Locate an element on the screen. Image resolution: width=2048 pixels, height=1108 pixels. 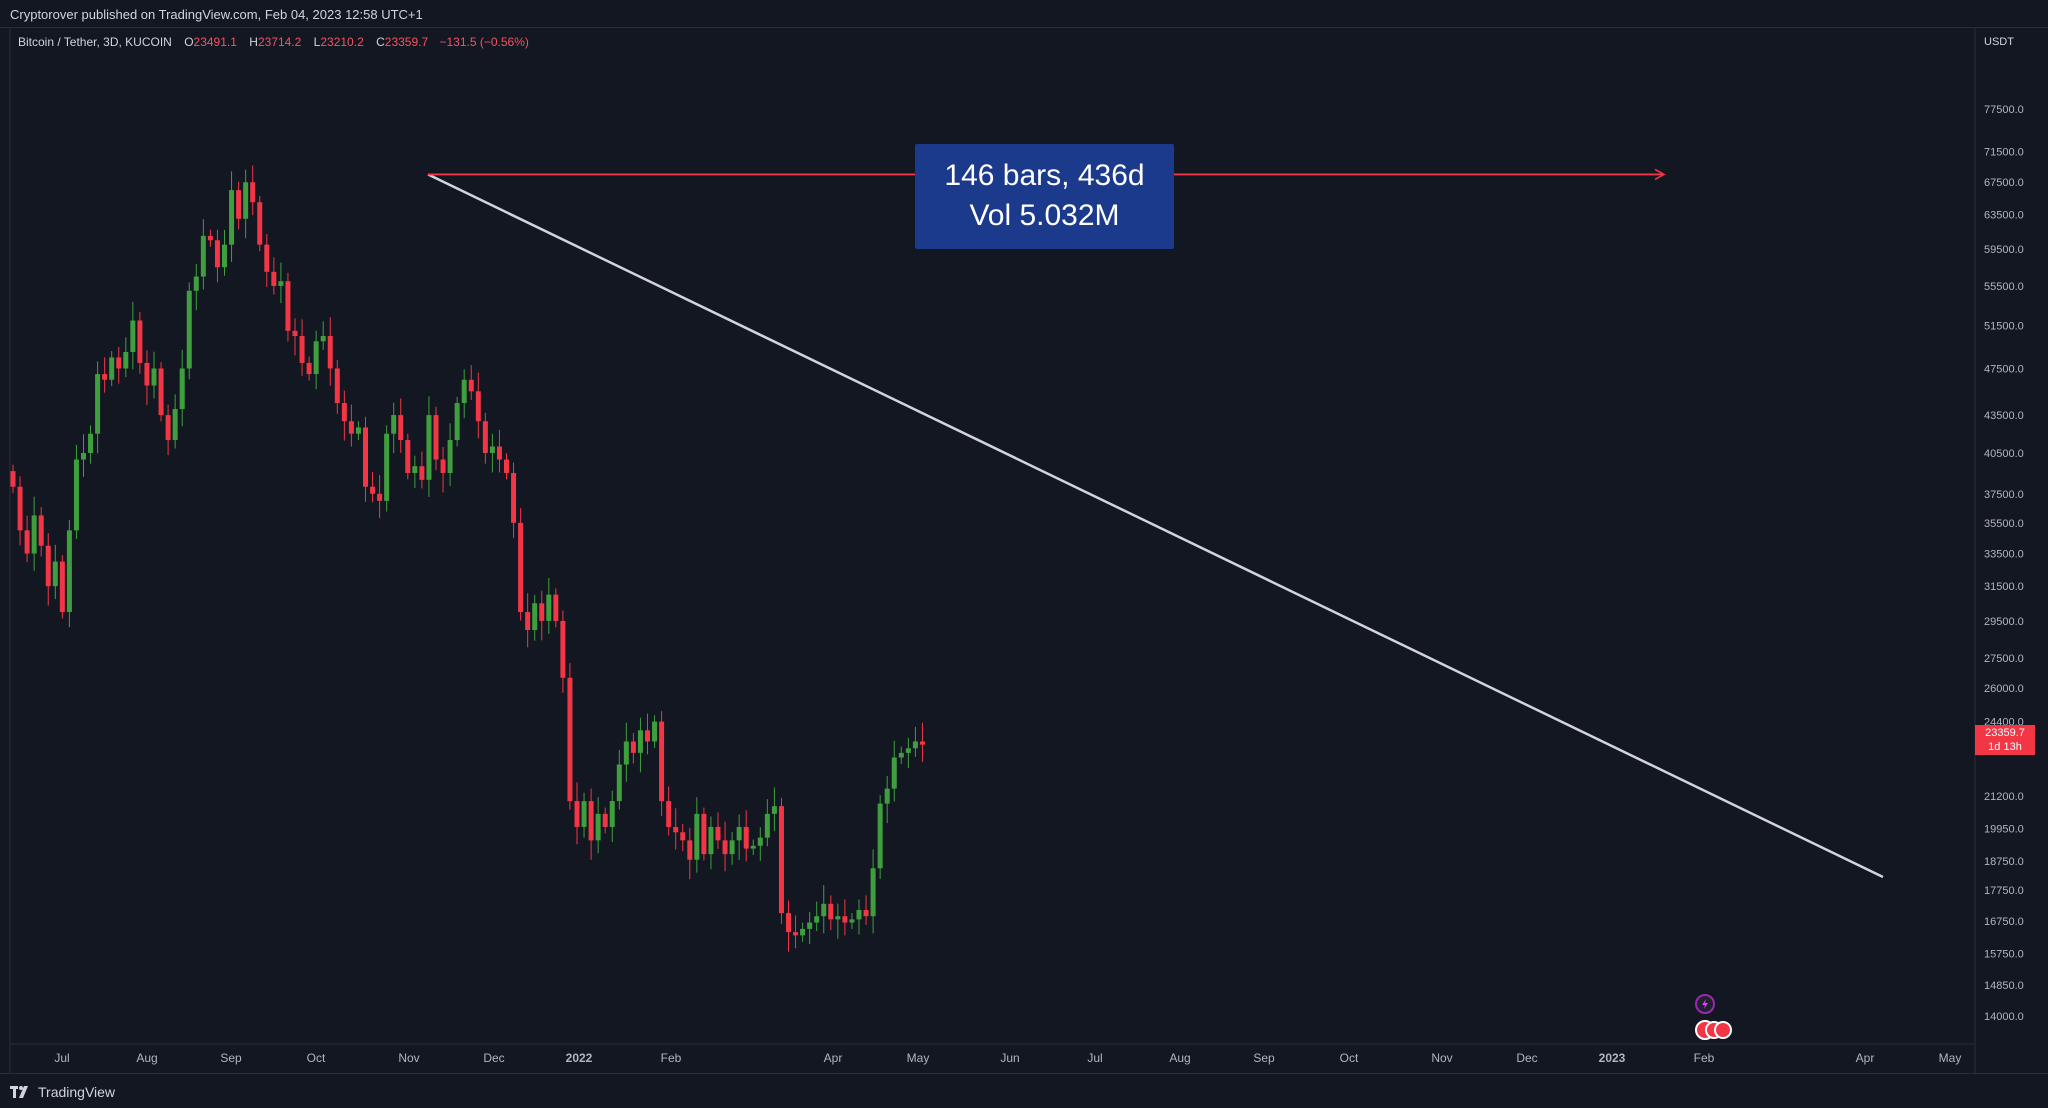
price-tick-label: 15750.0 is located at coordinates (2004, 955).